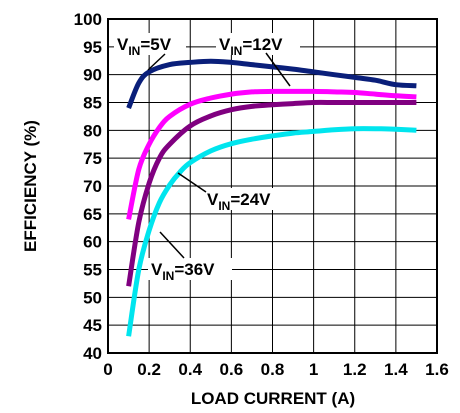  What do you see at coordinates (92, 270) in the screenshot?
I see `y-tick-label: 55` at bounding box center [92, 270].